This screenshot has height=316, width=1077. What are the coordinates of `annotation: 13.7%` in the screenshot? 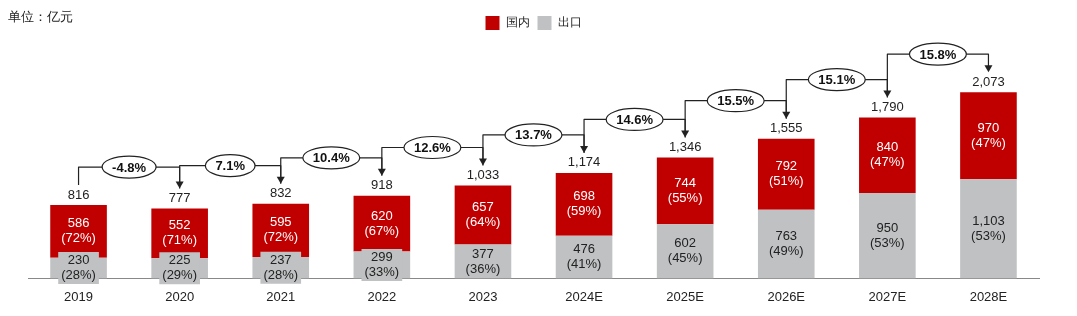 It's located at (534, 135).